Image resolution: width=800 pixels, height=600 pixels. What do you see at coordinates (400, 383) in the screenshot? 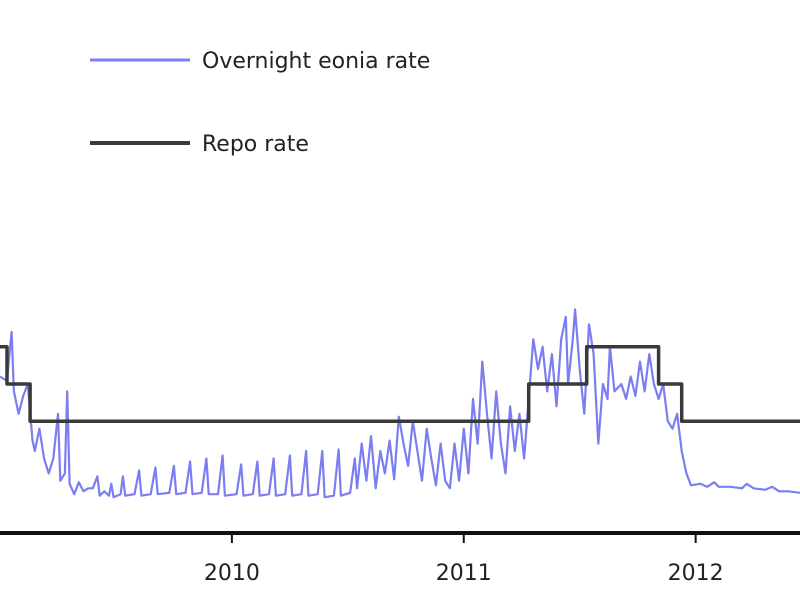
I see `series-line-repo-rate` at bounding box center [400, 383].